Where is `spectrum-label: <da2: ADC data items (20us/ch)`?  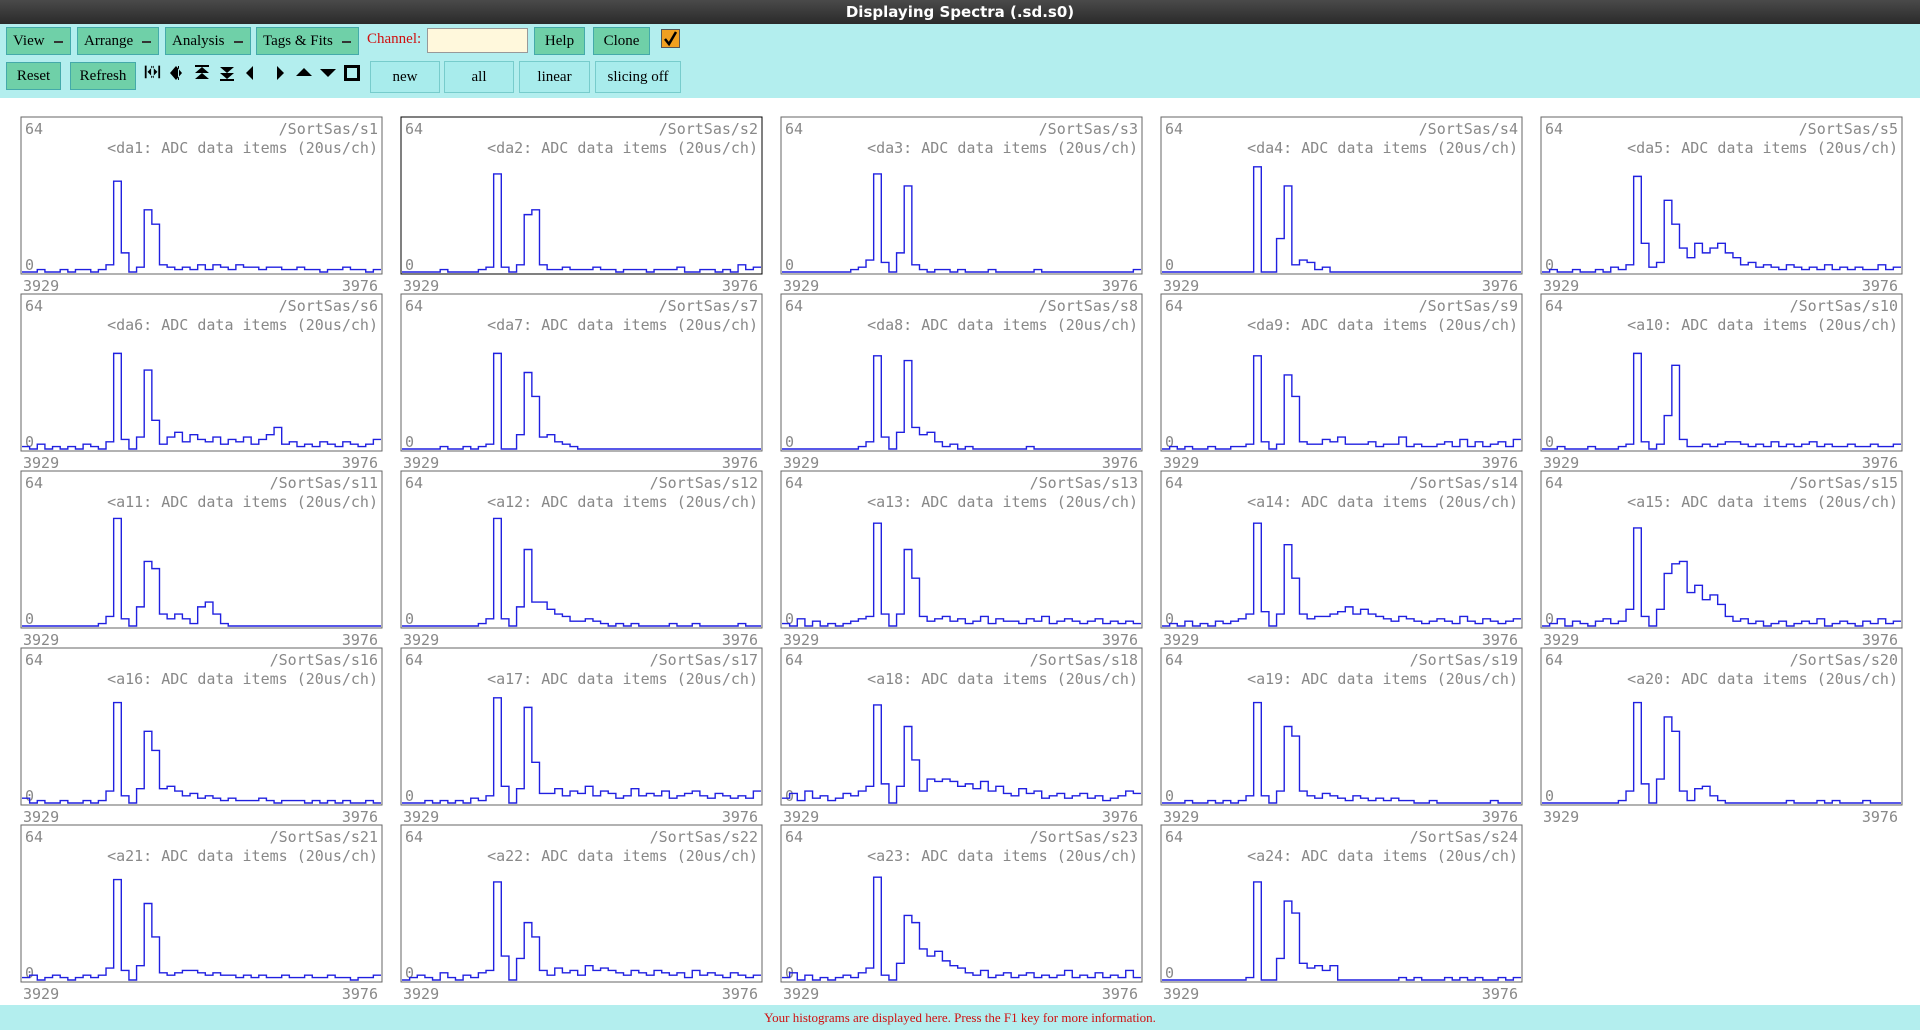
spectrum-label: <da2: ADC data items (20us/ch) is located at coordinates (622, 148).